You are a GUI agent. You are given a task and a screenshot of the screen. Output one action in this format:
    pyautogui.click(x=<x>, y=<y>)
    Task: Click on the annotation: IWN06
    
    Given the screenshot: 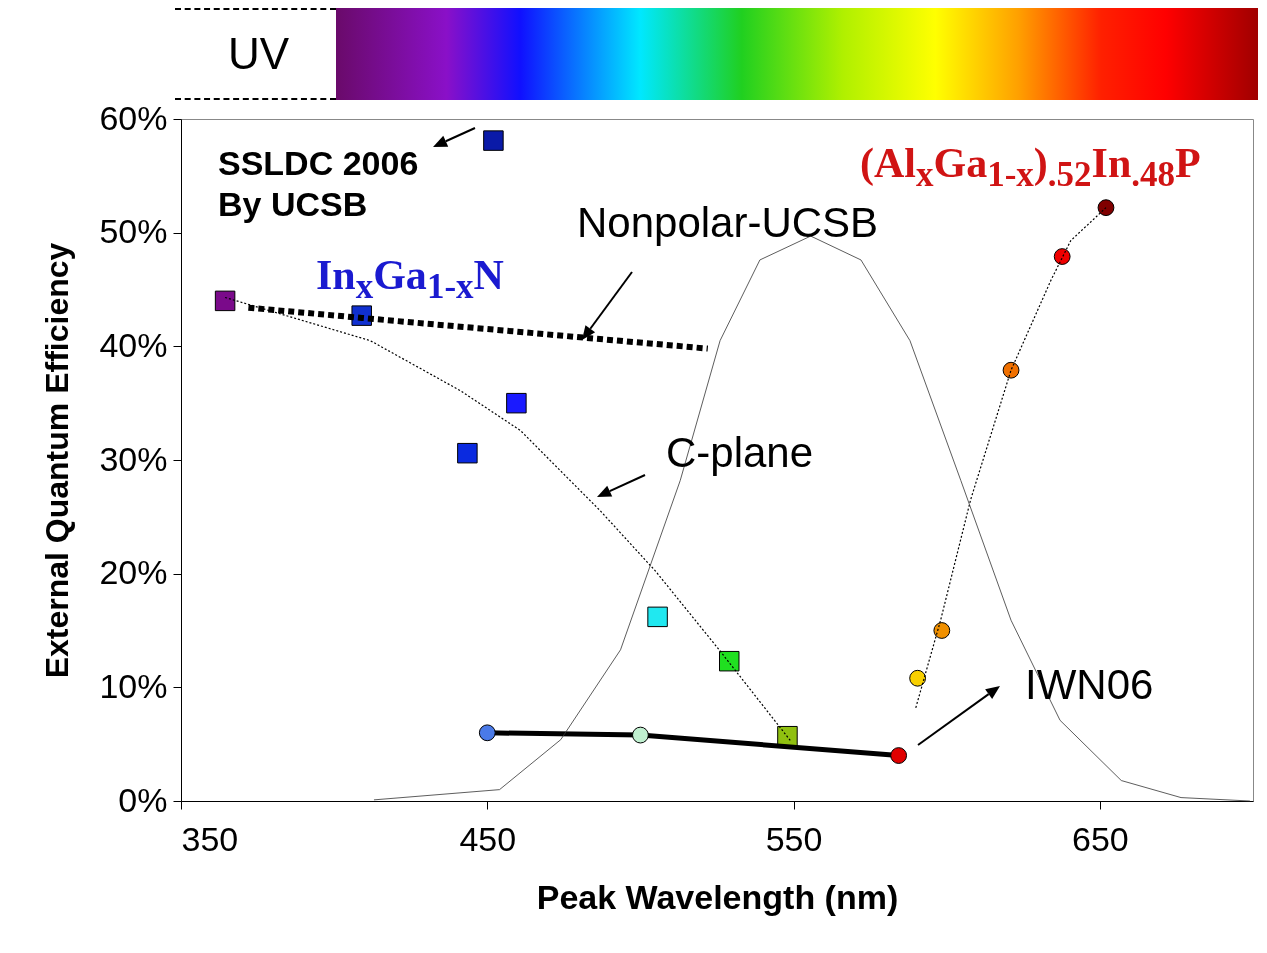 What is the action you would take?
    pyautogui.click(x=1089, y=685)
    